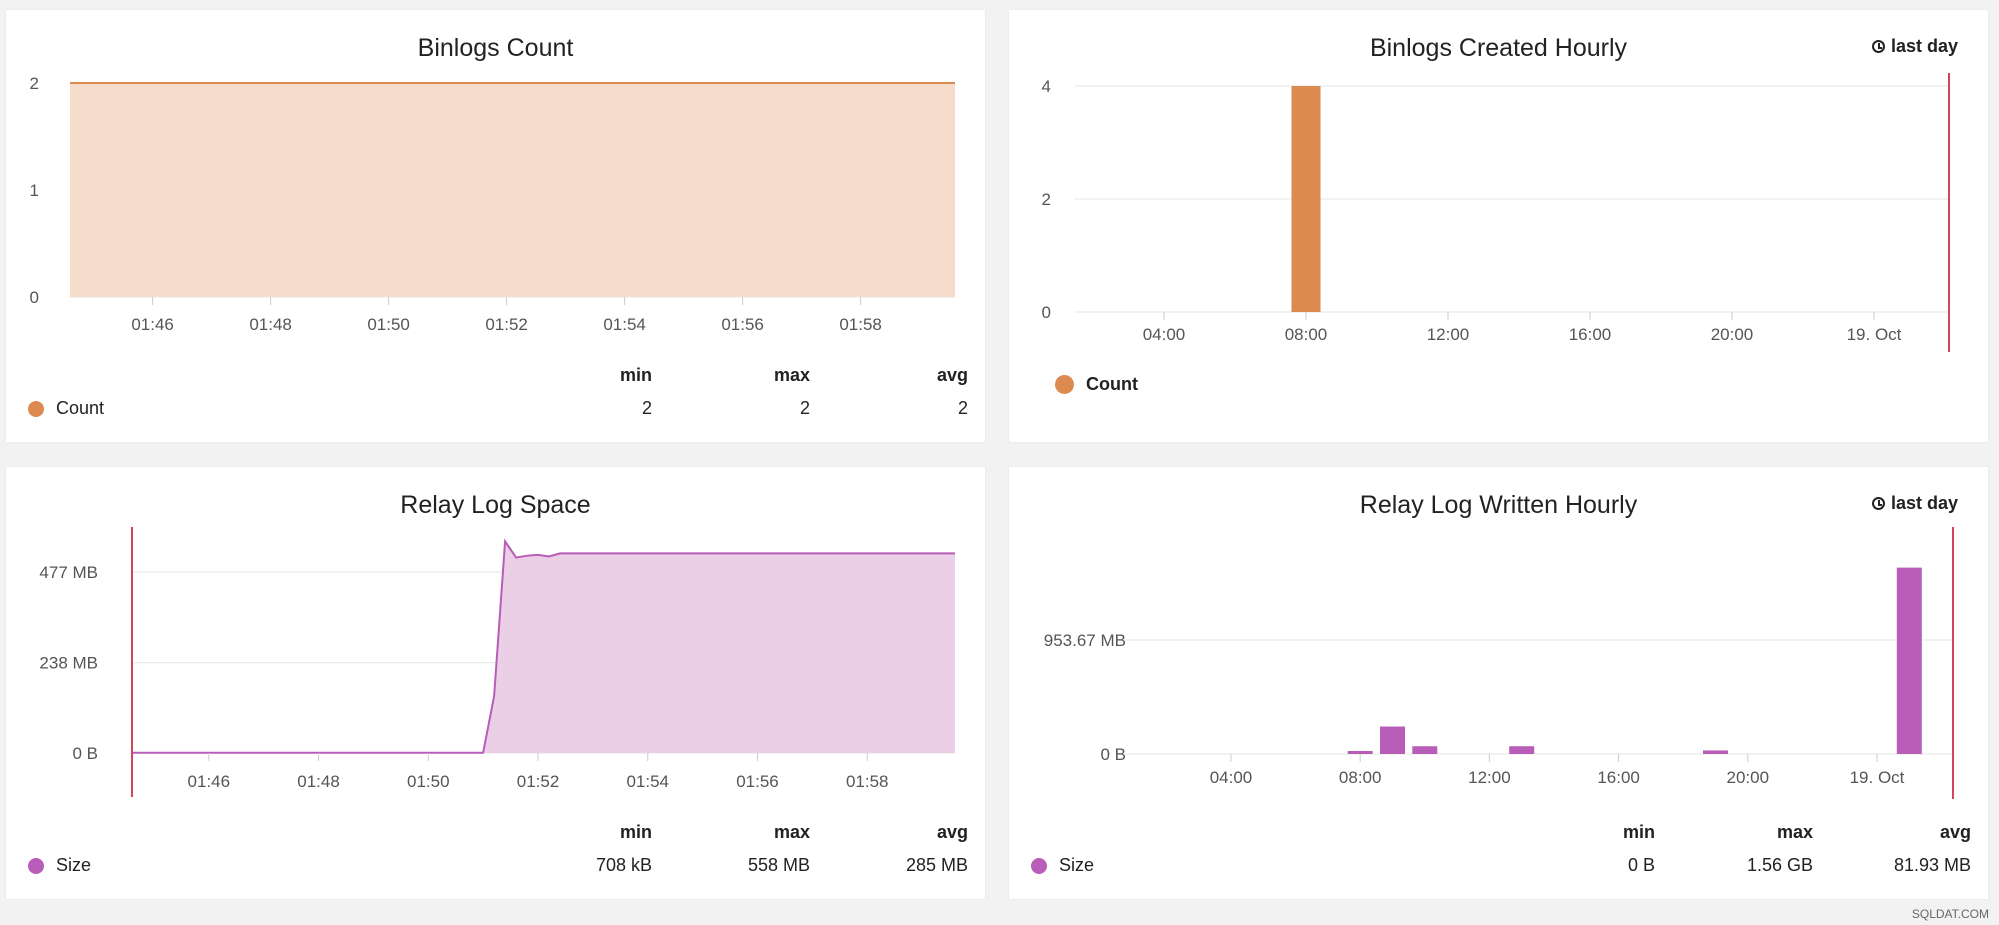 Image resolution: width=1999 pixels, height=925 pixels. What do you see at coordinates (962, 408) in the screenshot?
I see `stat-avg-value: 2` at bounding box center [962, 408].